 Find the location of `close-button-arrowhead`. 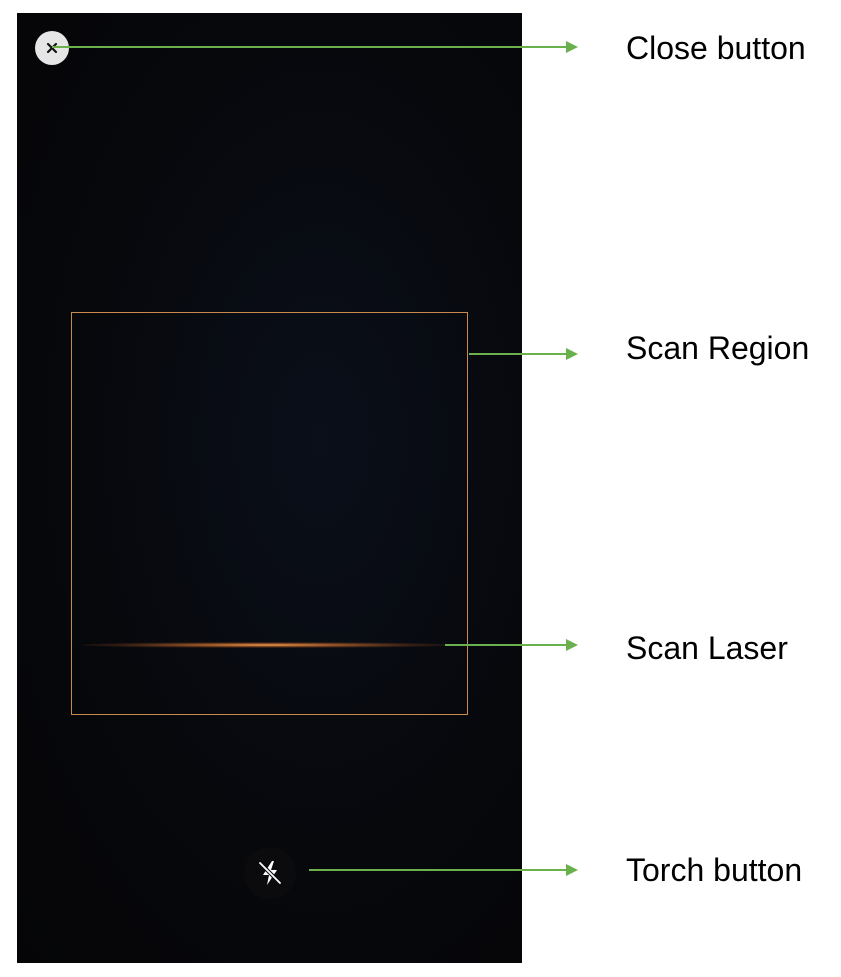

close-button-arrowhead is located at coordinates (572, 47).